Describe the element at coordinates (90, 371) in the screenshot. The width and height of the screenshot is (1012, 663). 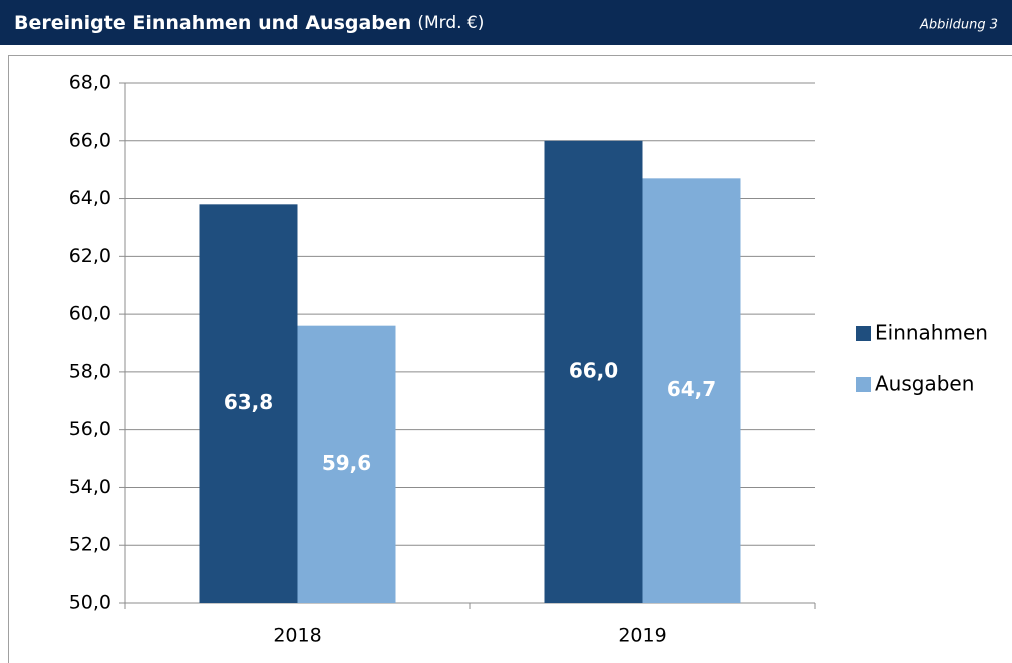
I see `y-tick-label: 58,0` at that location.